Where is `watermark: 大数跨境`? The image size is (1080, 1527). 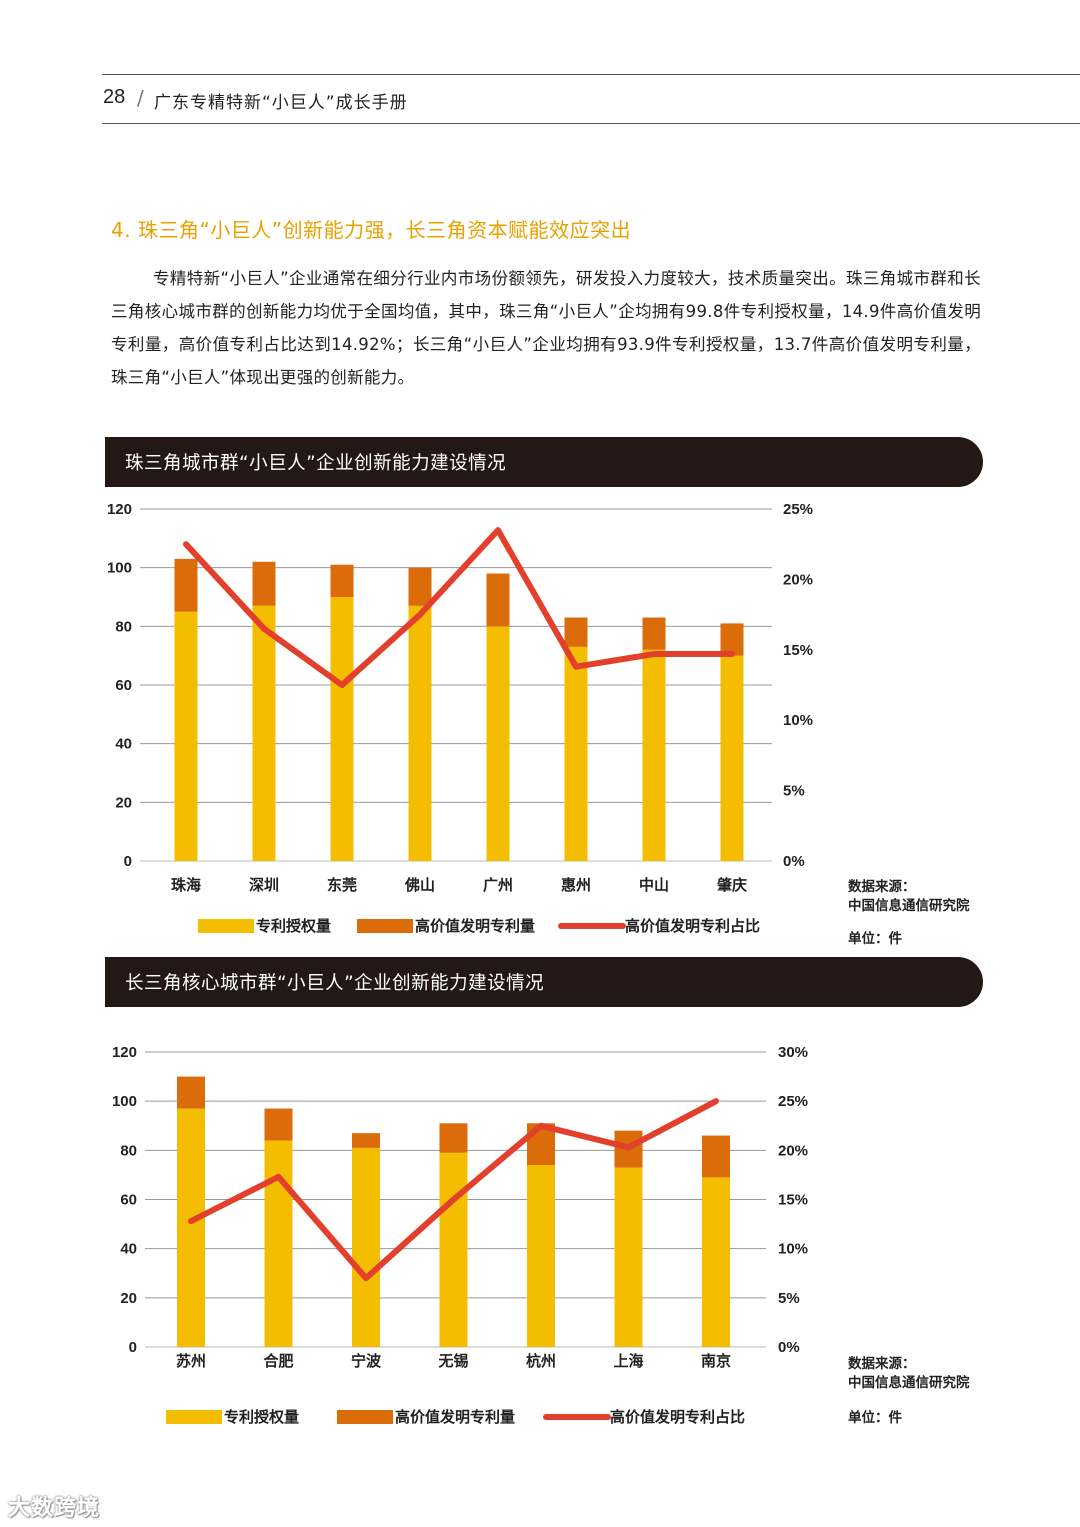
watermark: 大数跨境 is located at coordinates (54, 1506).